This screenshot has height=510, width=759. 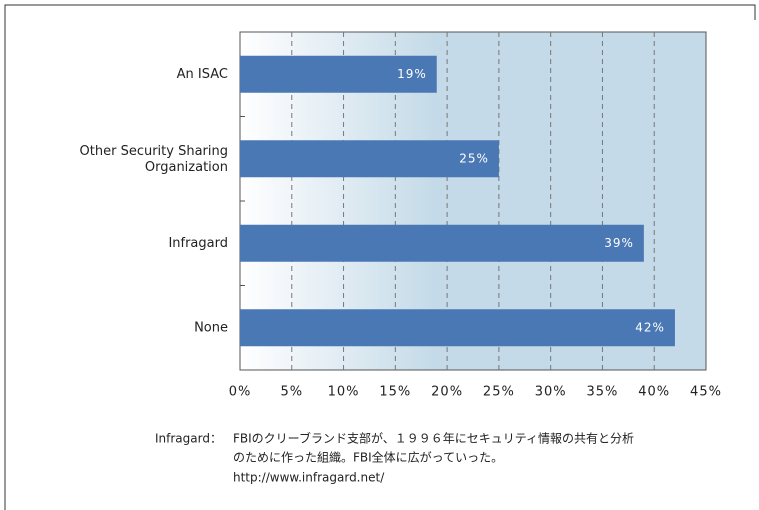 I want to click on y-tick-label: An ISAC, so click(x=202, y=74).